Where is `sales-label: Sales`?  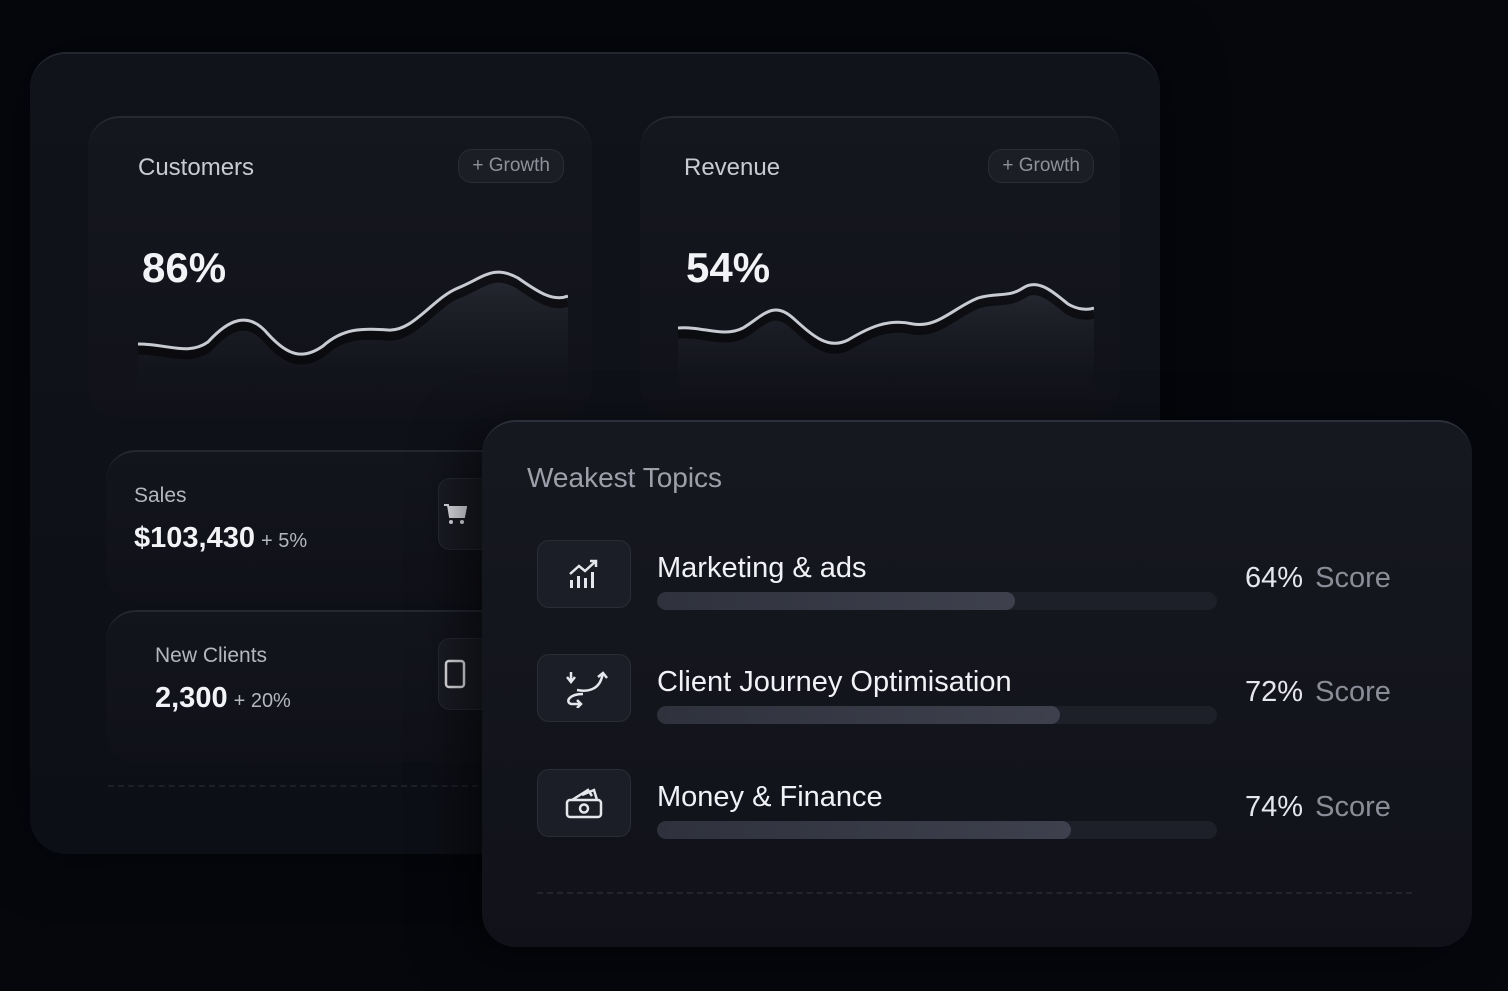
sales-label: Sales is located at coordinates (160, 495).